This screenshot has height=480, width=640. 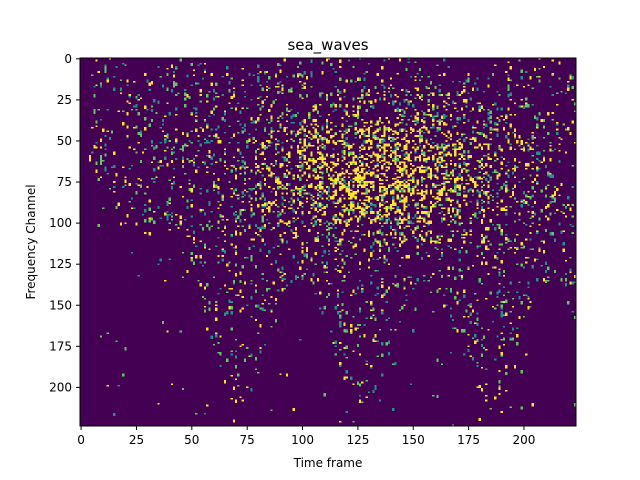 What do you see at coordinates (413, 440) in the screenshot?
I see `x-tick-label: 150` at bounding box center [413, 440].